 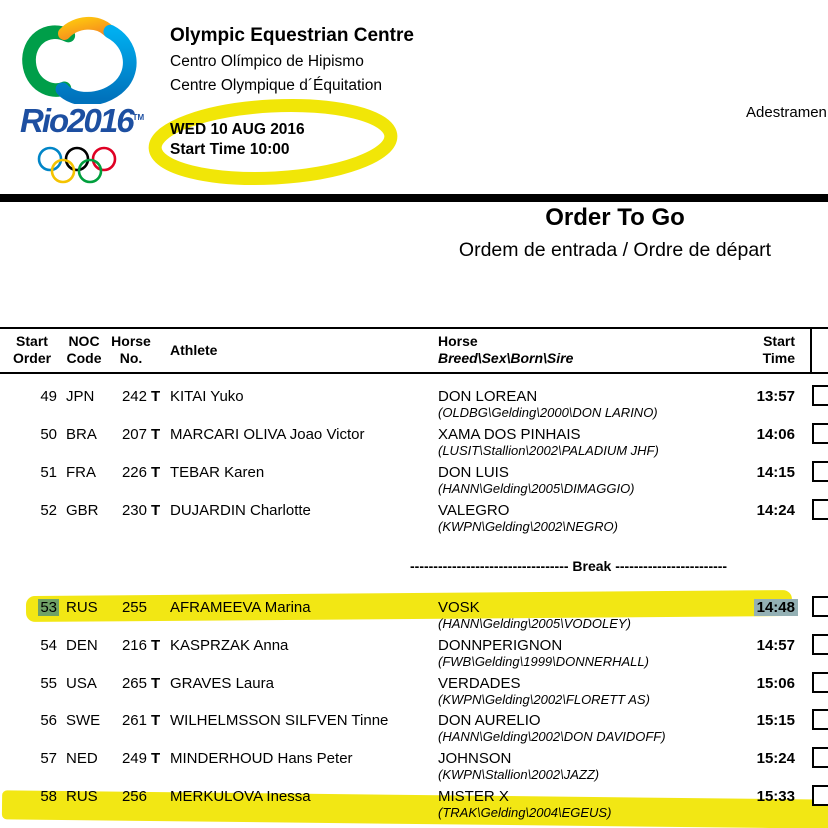 What do you see at coordinates (194, 350) in the screenshot?
I see `col-header-athlete: Athlete` at bounding box center [194, 350].